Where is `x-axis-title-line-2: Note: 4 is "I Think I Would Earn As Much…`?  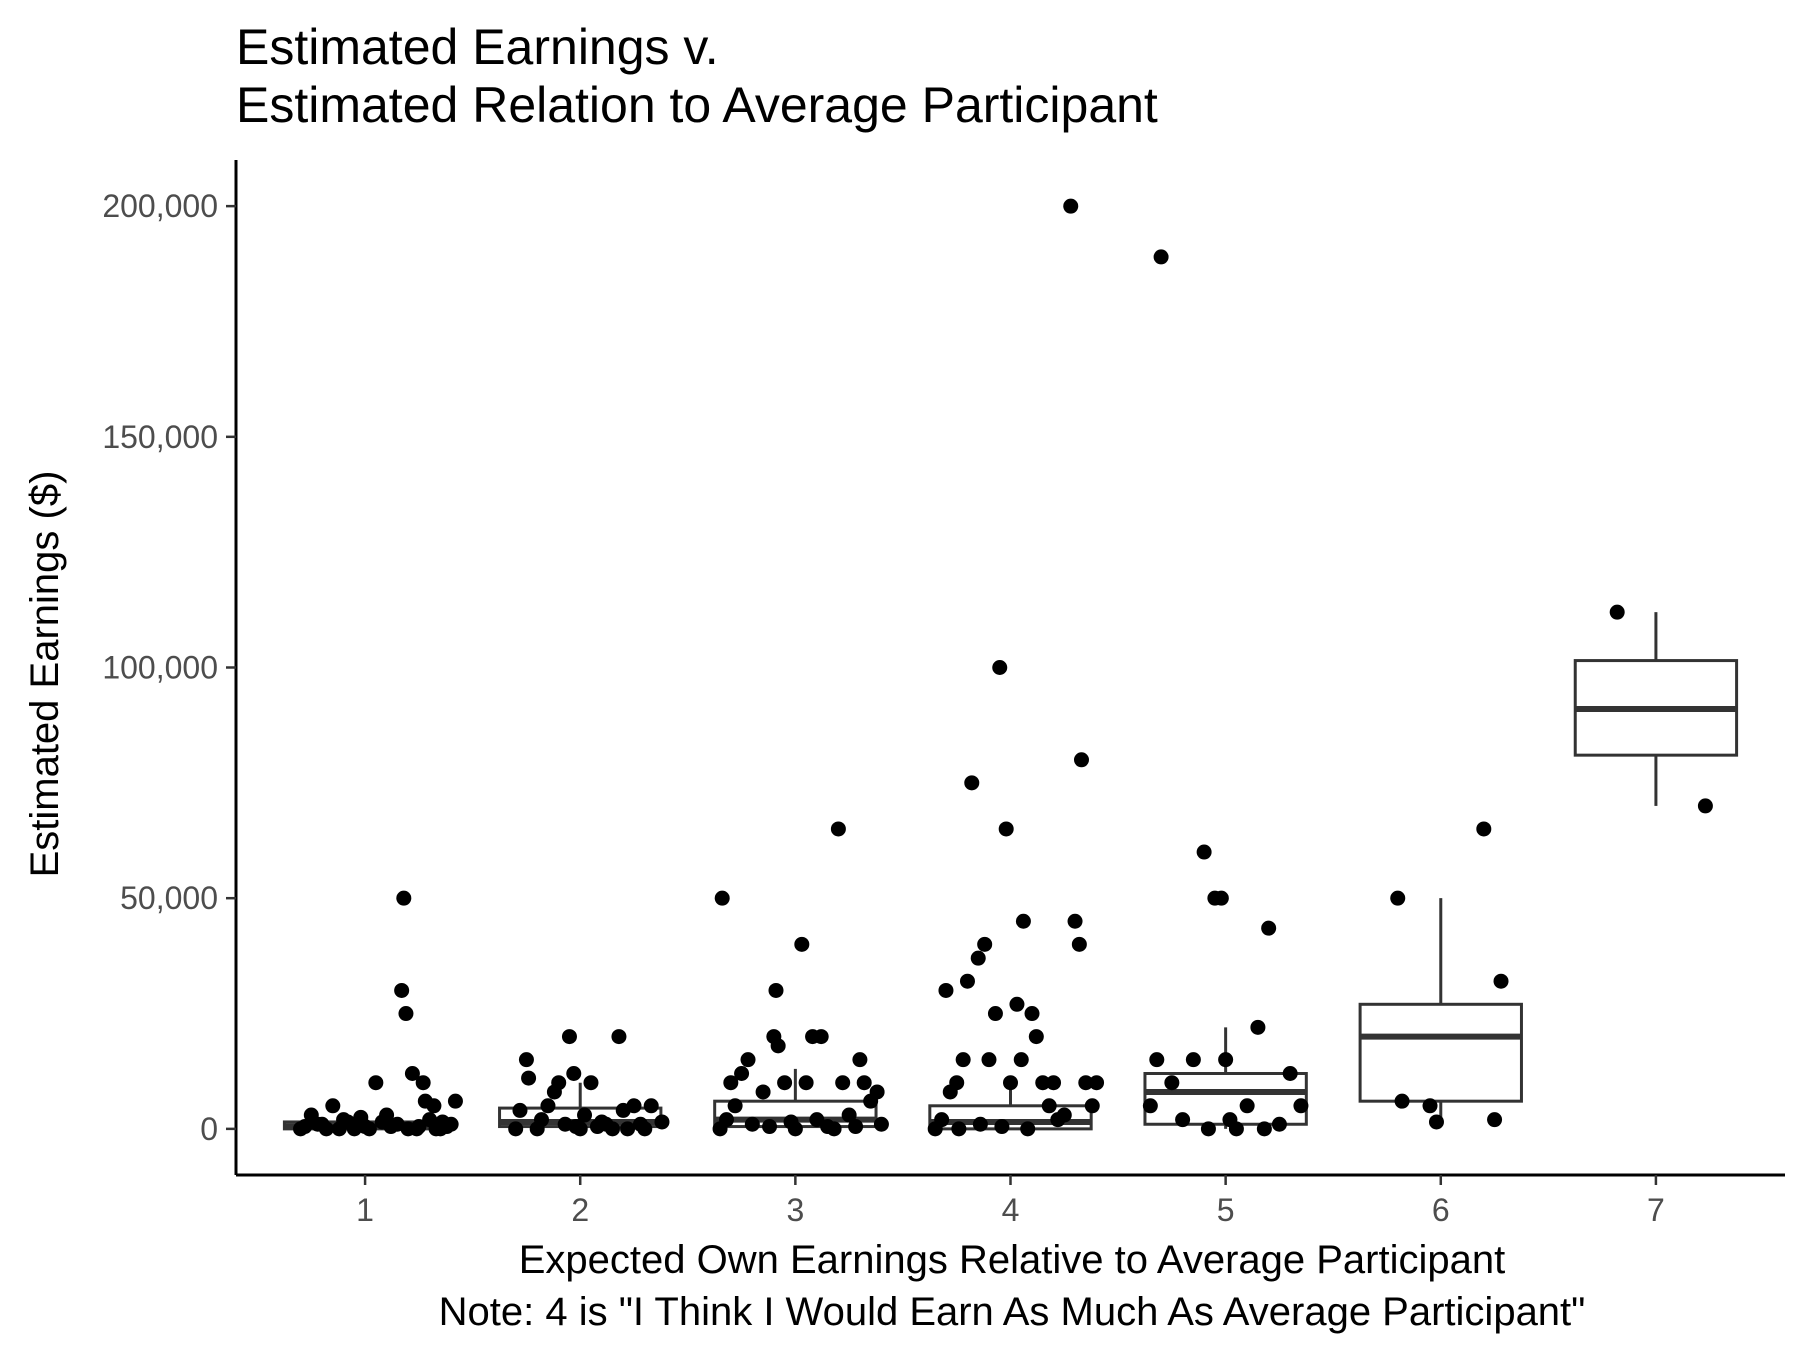
x-axis-title-line-2: Note: 4 is "I Think I Would Earn As Much… is located at coordinates (1012, 1312).